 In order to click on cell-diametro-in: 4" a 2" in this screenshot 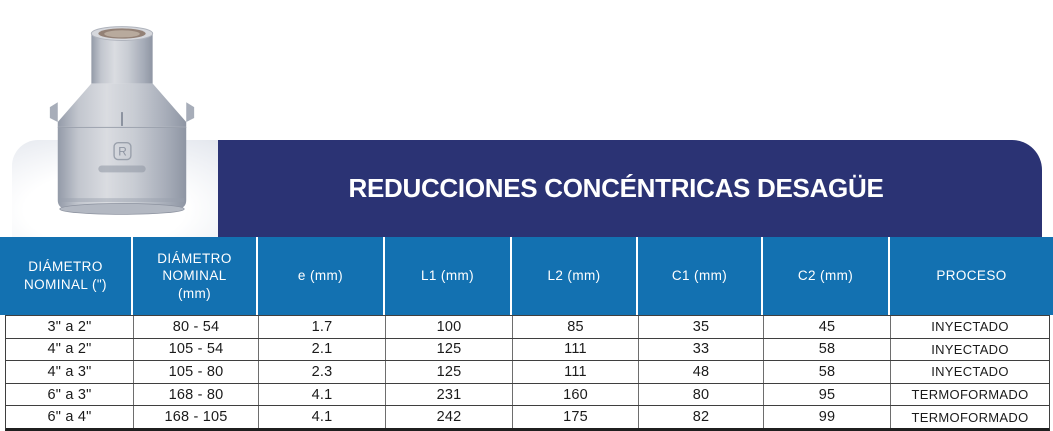, I will do `click(70, 349)`.